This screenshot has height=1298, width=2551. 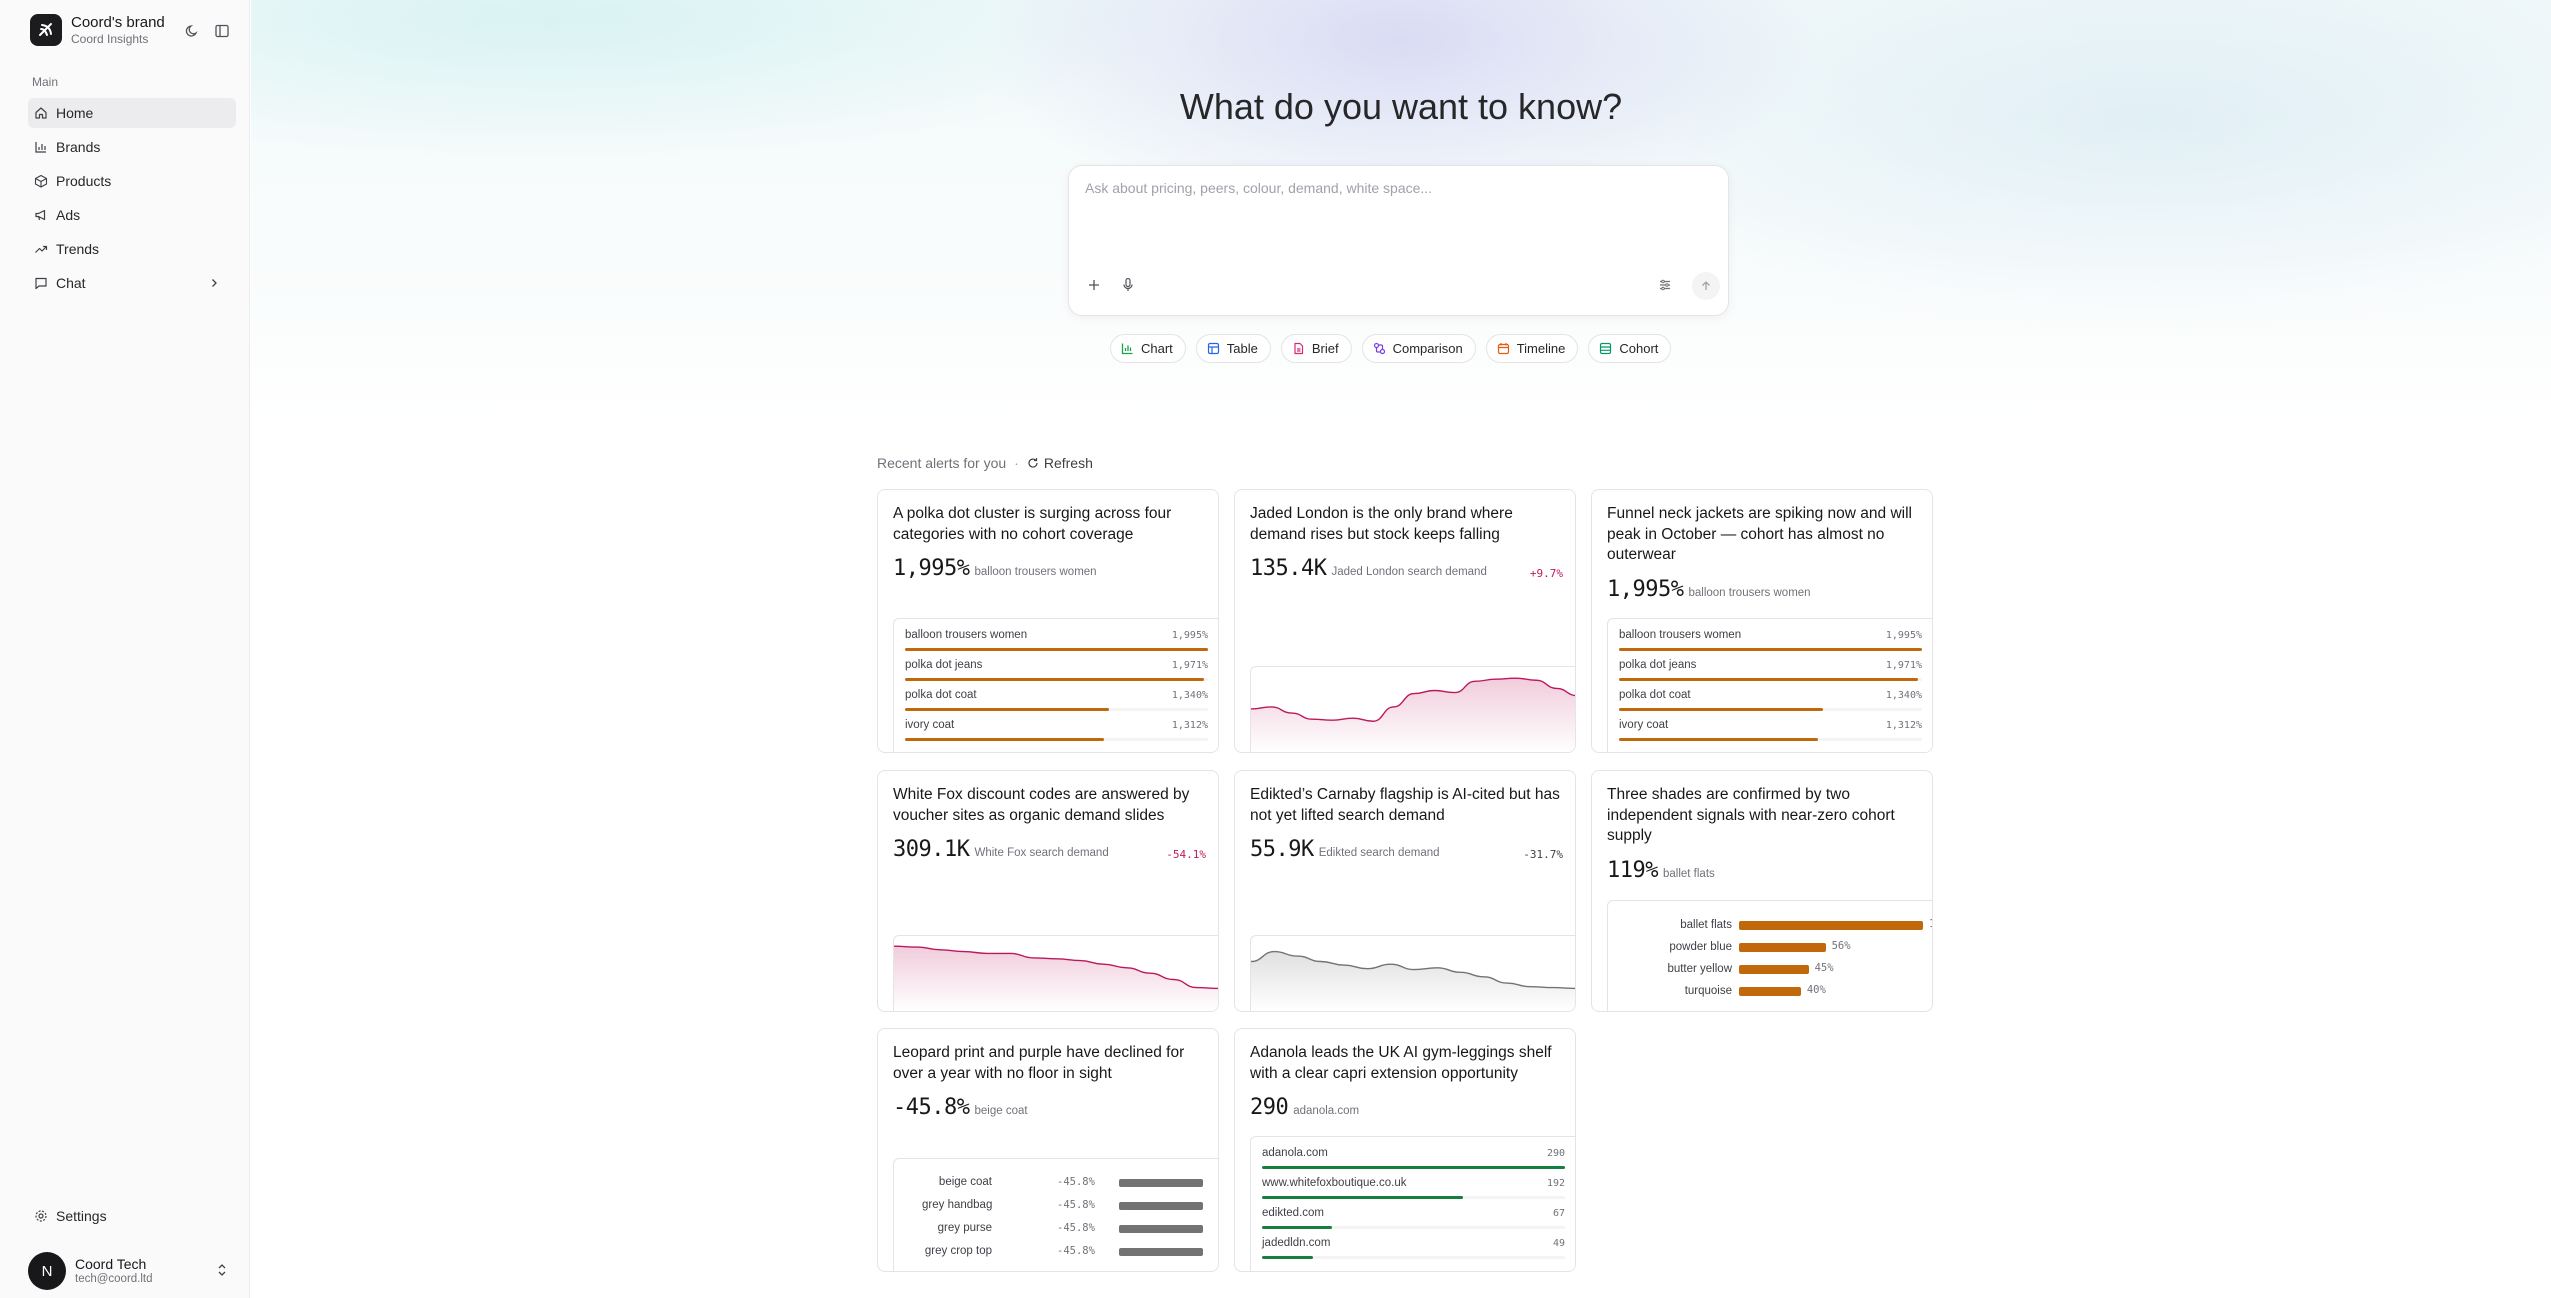 I want to click on plus-icon, so click(x=1094, y=285).